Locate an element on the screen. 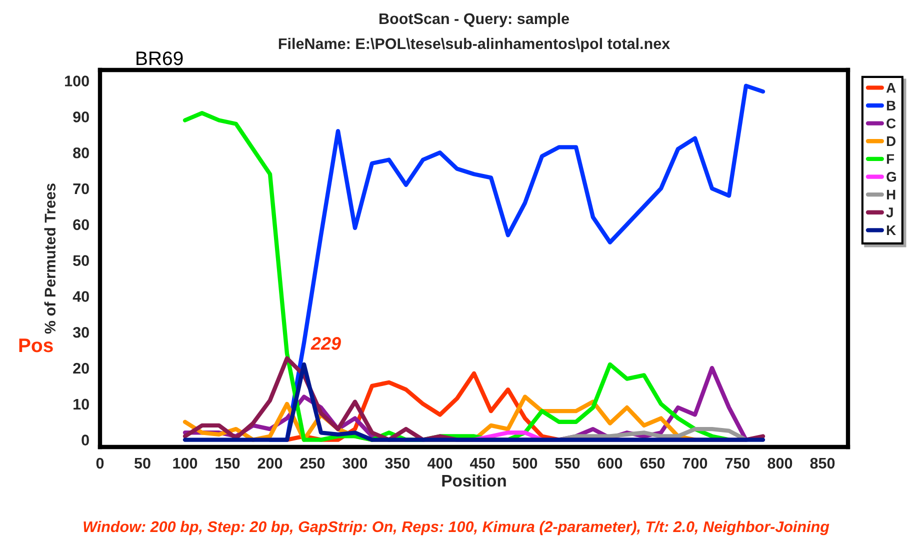 The height and width of the screenshot is (545, 912). y-tick-label: 30 is located at coordinates (80, 332).